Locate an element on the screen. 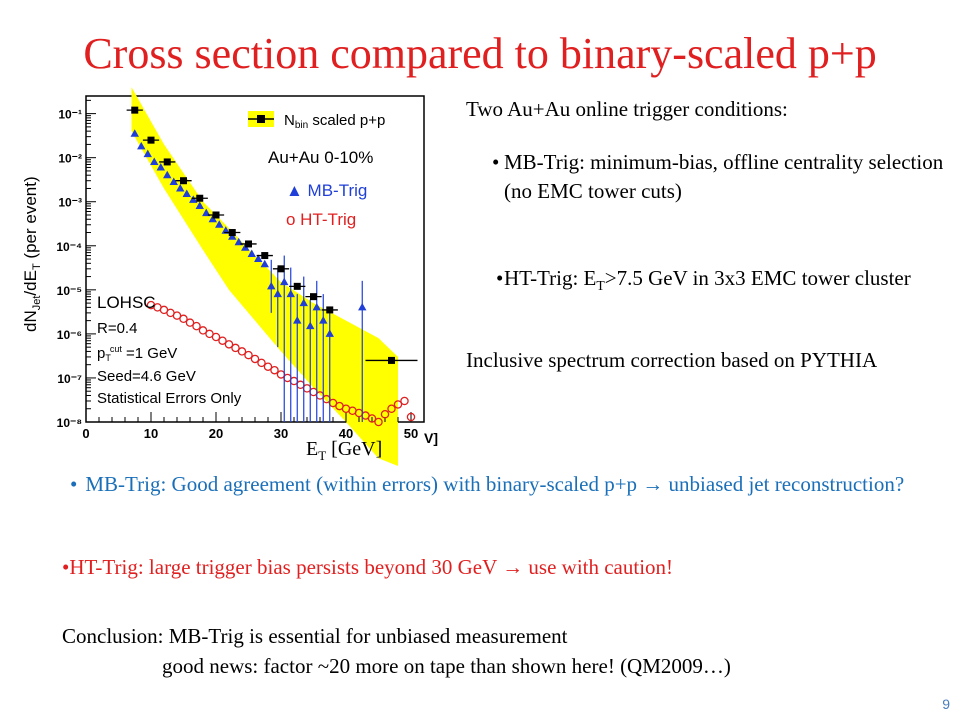  y-tick-label: 10⁻⁶ is located at coordinates (69, 335).